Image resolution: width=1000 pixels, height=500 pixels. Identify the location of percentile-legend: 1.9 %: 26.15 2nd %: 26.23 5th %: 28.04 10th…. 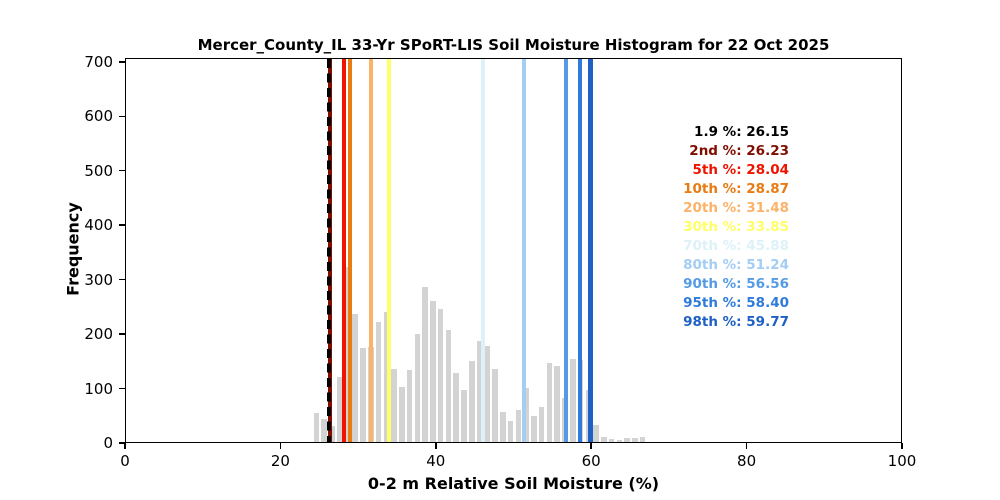
(736, 227).